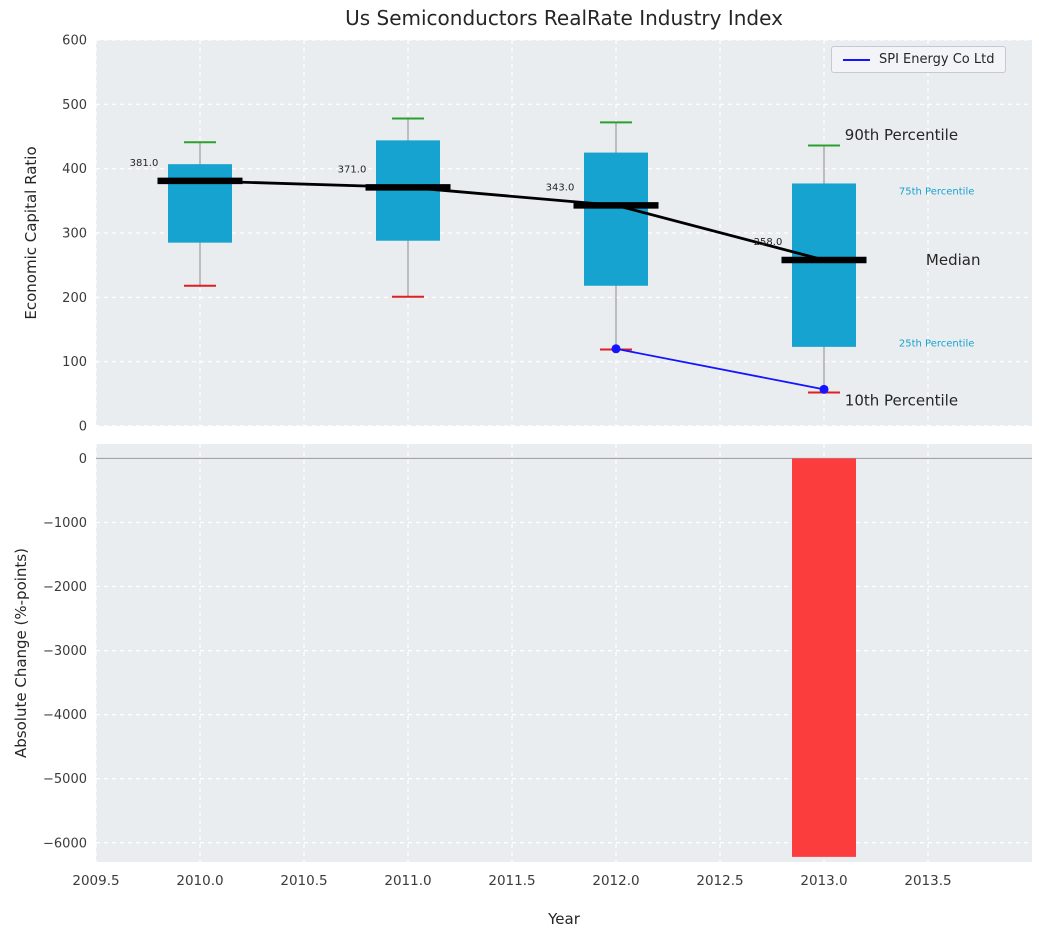 This screenshot has width=1039, height=942. I want to click on legend-label: SPI Energy Co Ltd, so click(937, 59).